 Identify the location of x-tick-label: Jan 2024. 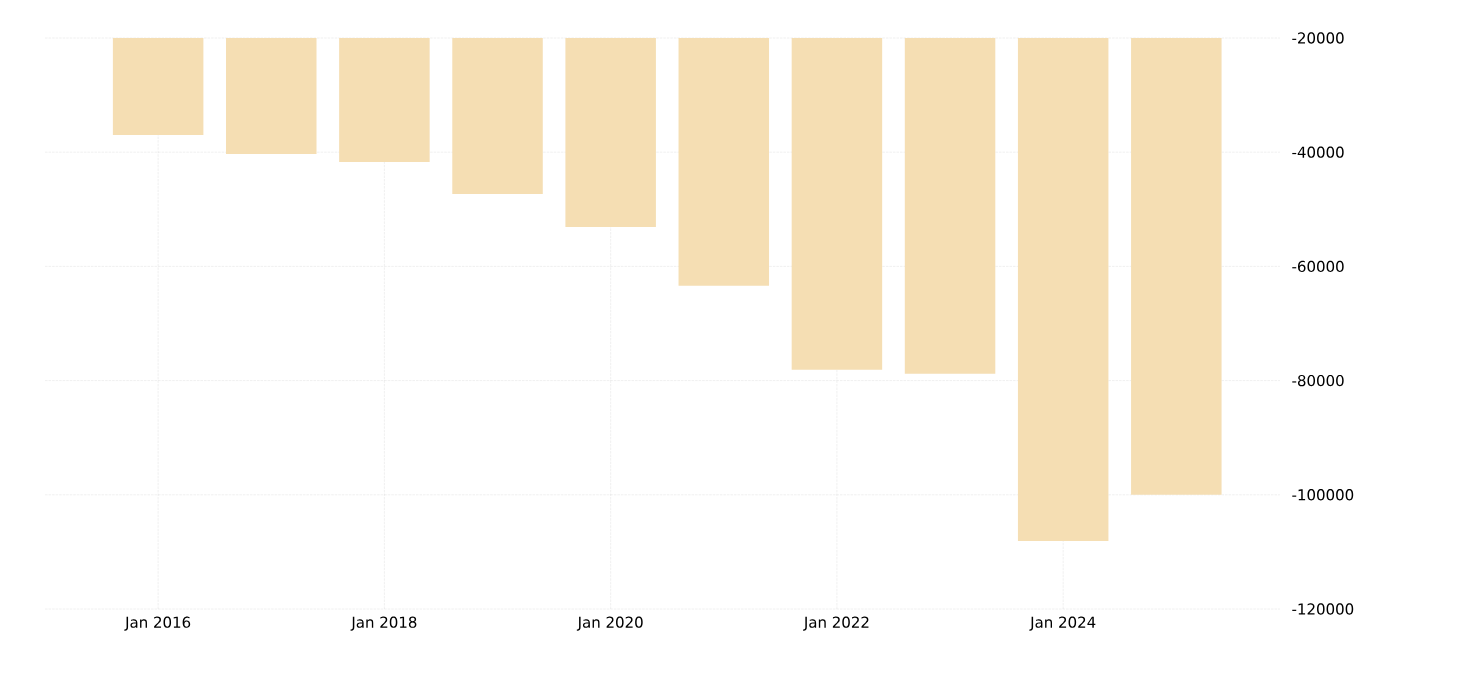
(1062, 623).